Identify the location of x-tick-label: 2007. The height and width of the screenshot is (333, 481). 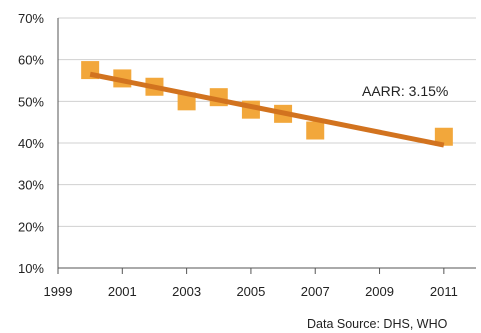
(315, 291).